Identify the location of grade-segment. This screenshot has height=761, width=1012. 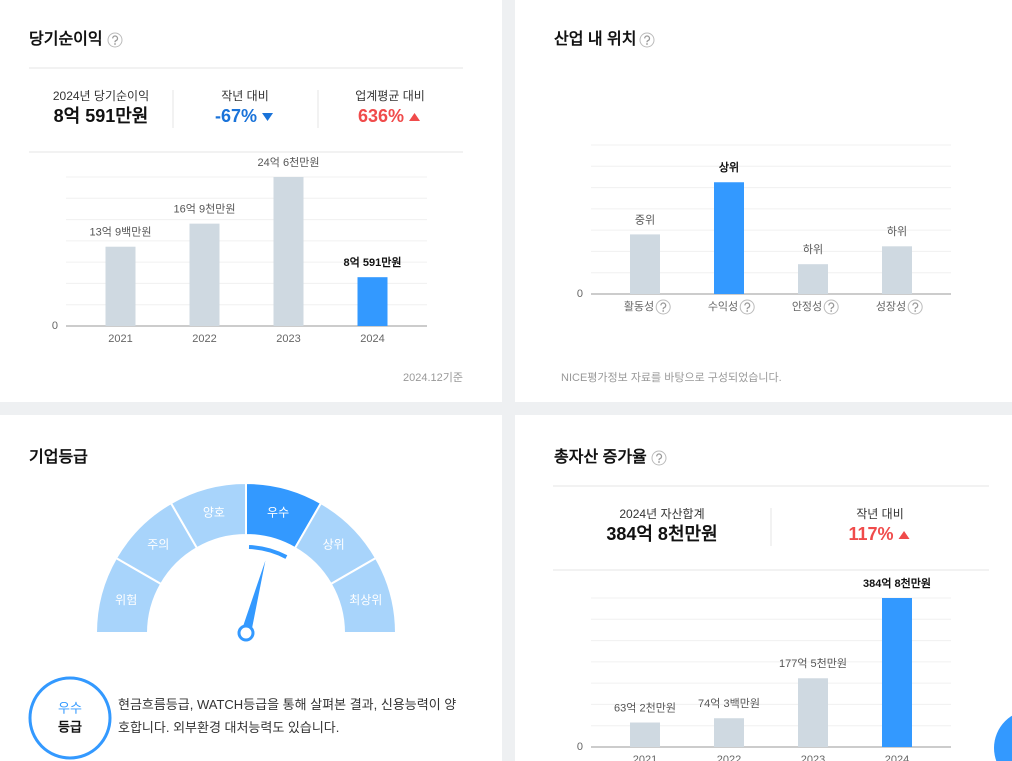
(363, 595).